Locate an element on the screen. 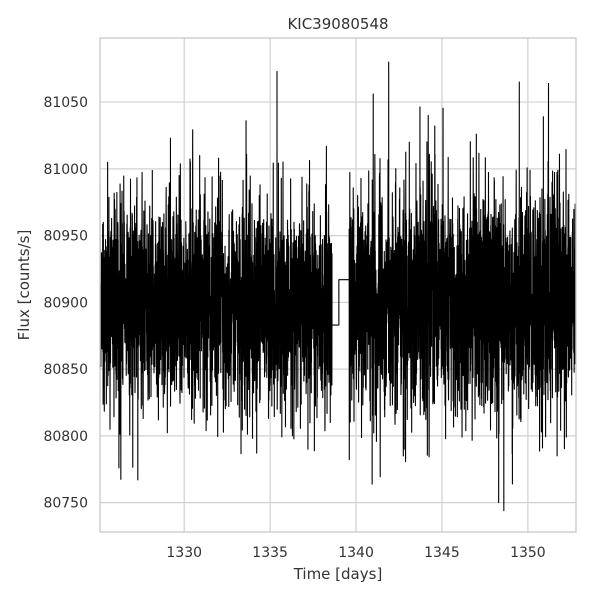  x-tick-label: 1330 is located at coordinates (184, 553).